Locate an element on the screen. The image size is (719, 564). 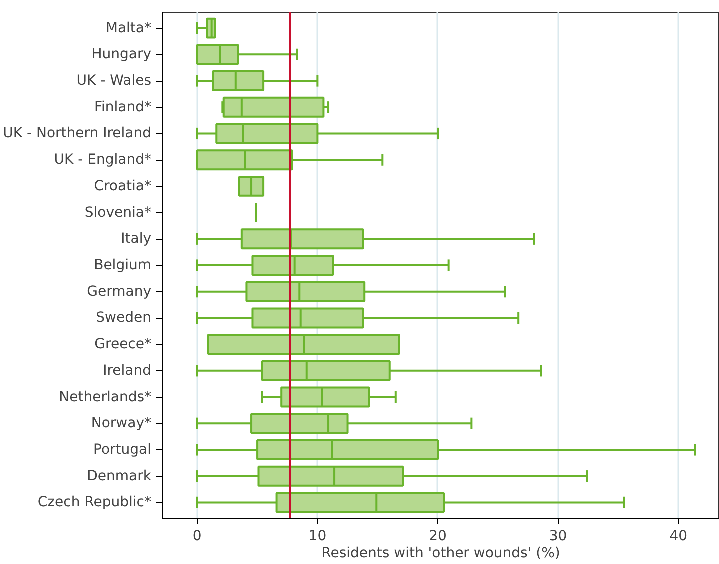
y-tick-label: Croatia* is located at coordinates (123, 186).